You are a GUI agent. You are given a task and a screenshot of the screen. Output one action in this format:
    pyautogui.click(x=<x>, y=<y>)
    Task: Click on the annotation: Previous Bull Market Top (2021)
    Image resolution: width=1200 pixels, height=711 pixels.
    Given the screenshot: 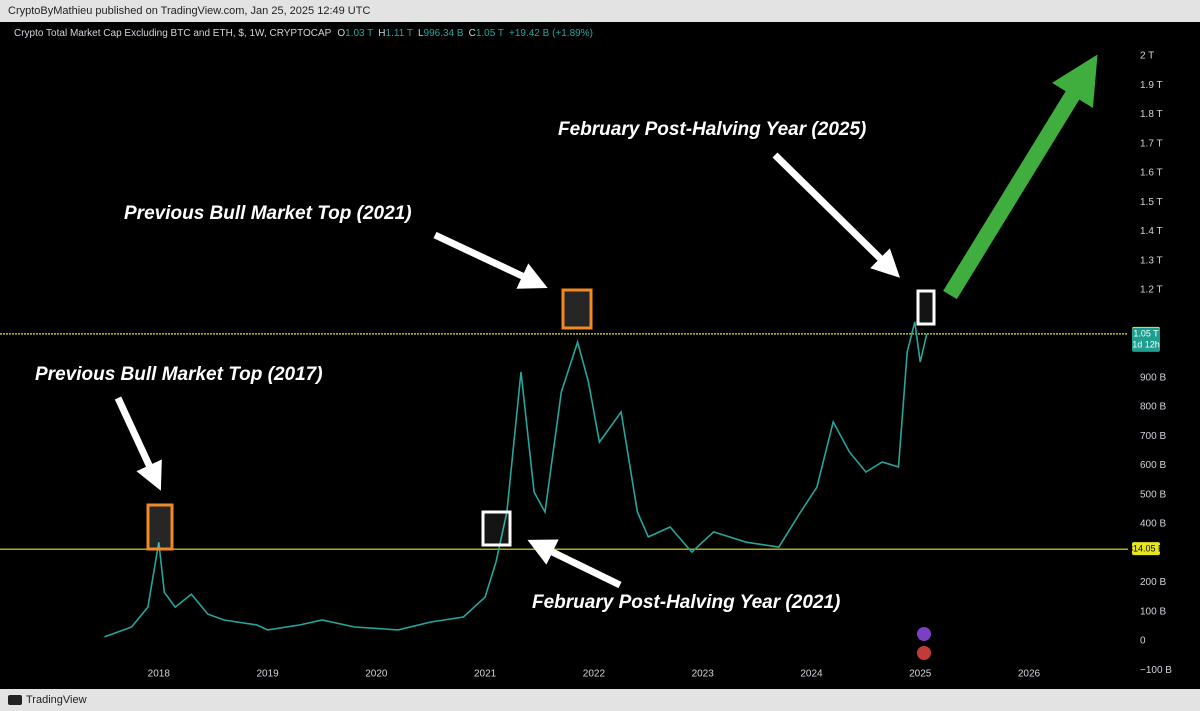 What is the action you would take?
    pyautogui.click(x=268, y=213)
    